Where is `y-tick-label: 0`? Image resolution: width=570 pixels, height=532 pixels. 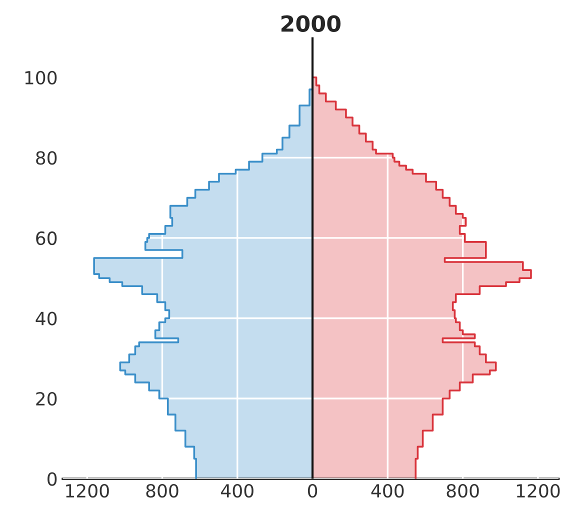
y-tick-label: 0 is located at coordinates (52, 479).